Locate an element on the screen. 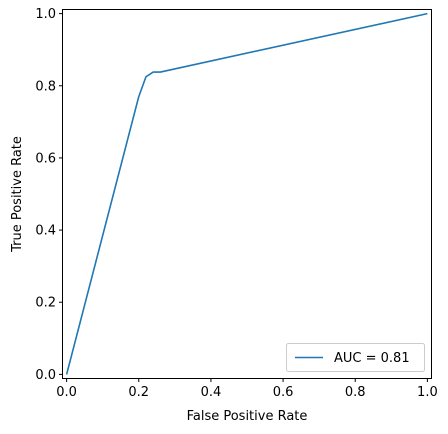  legend: AUC = 0.81 is located at coordinates (355, 357).